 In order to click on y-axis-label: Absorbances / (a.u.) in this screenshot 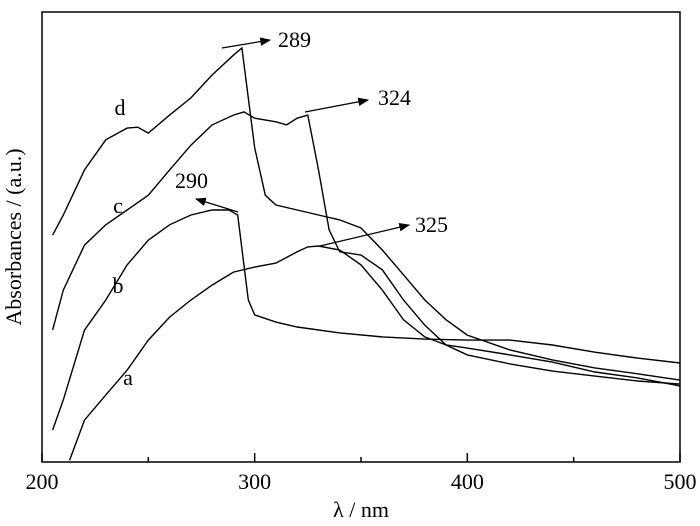, I will do `click(13, 236)`.